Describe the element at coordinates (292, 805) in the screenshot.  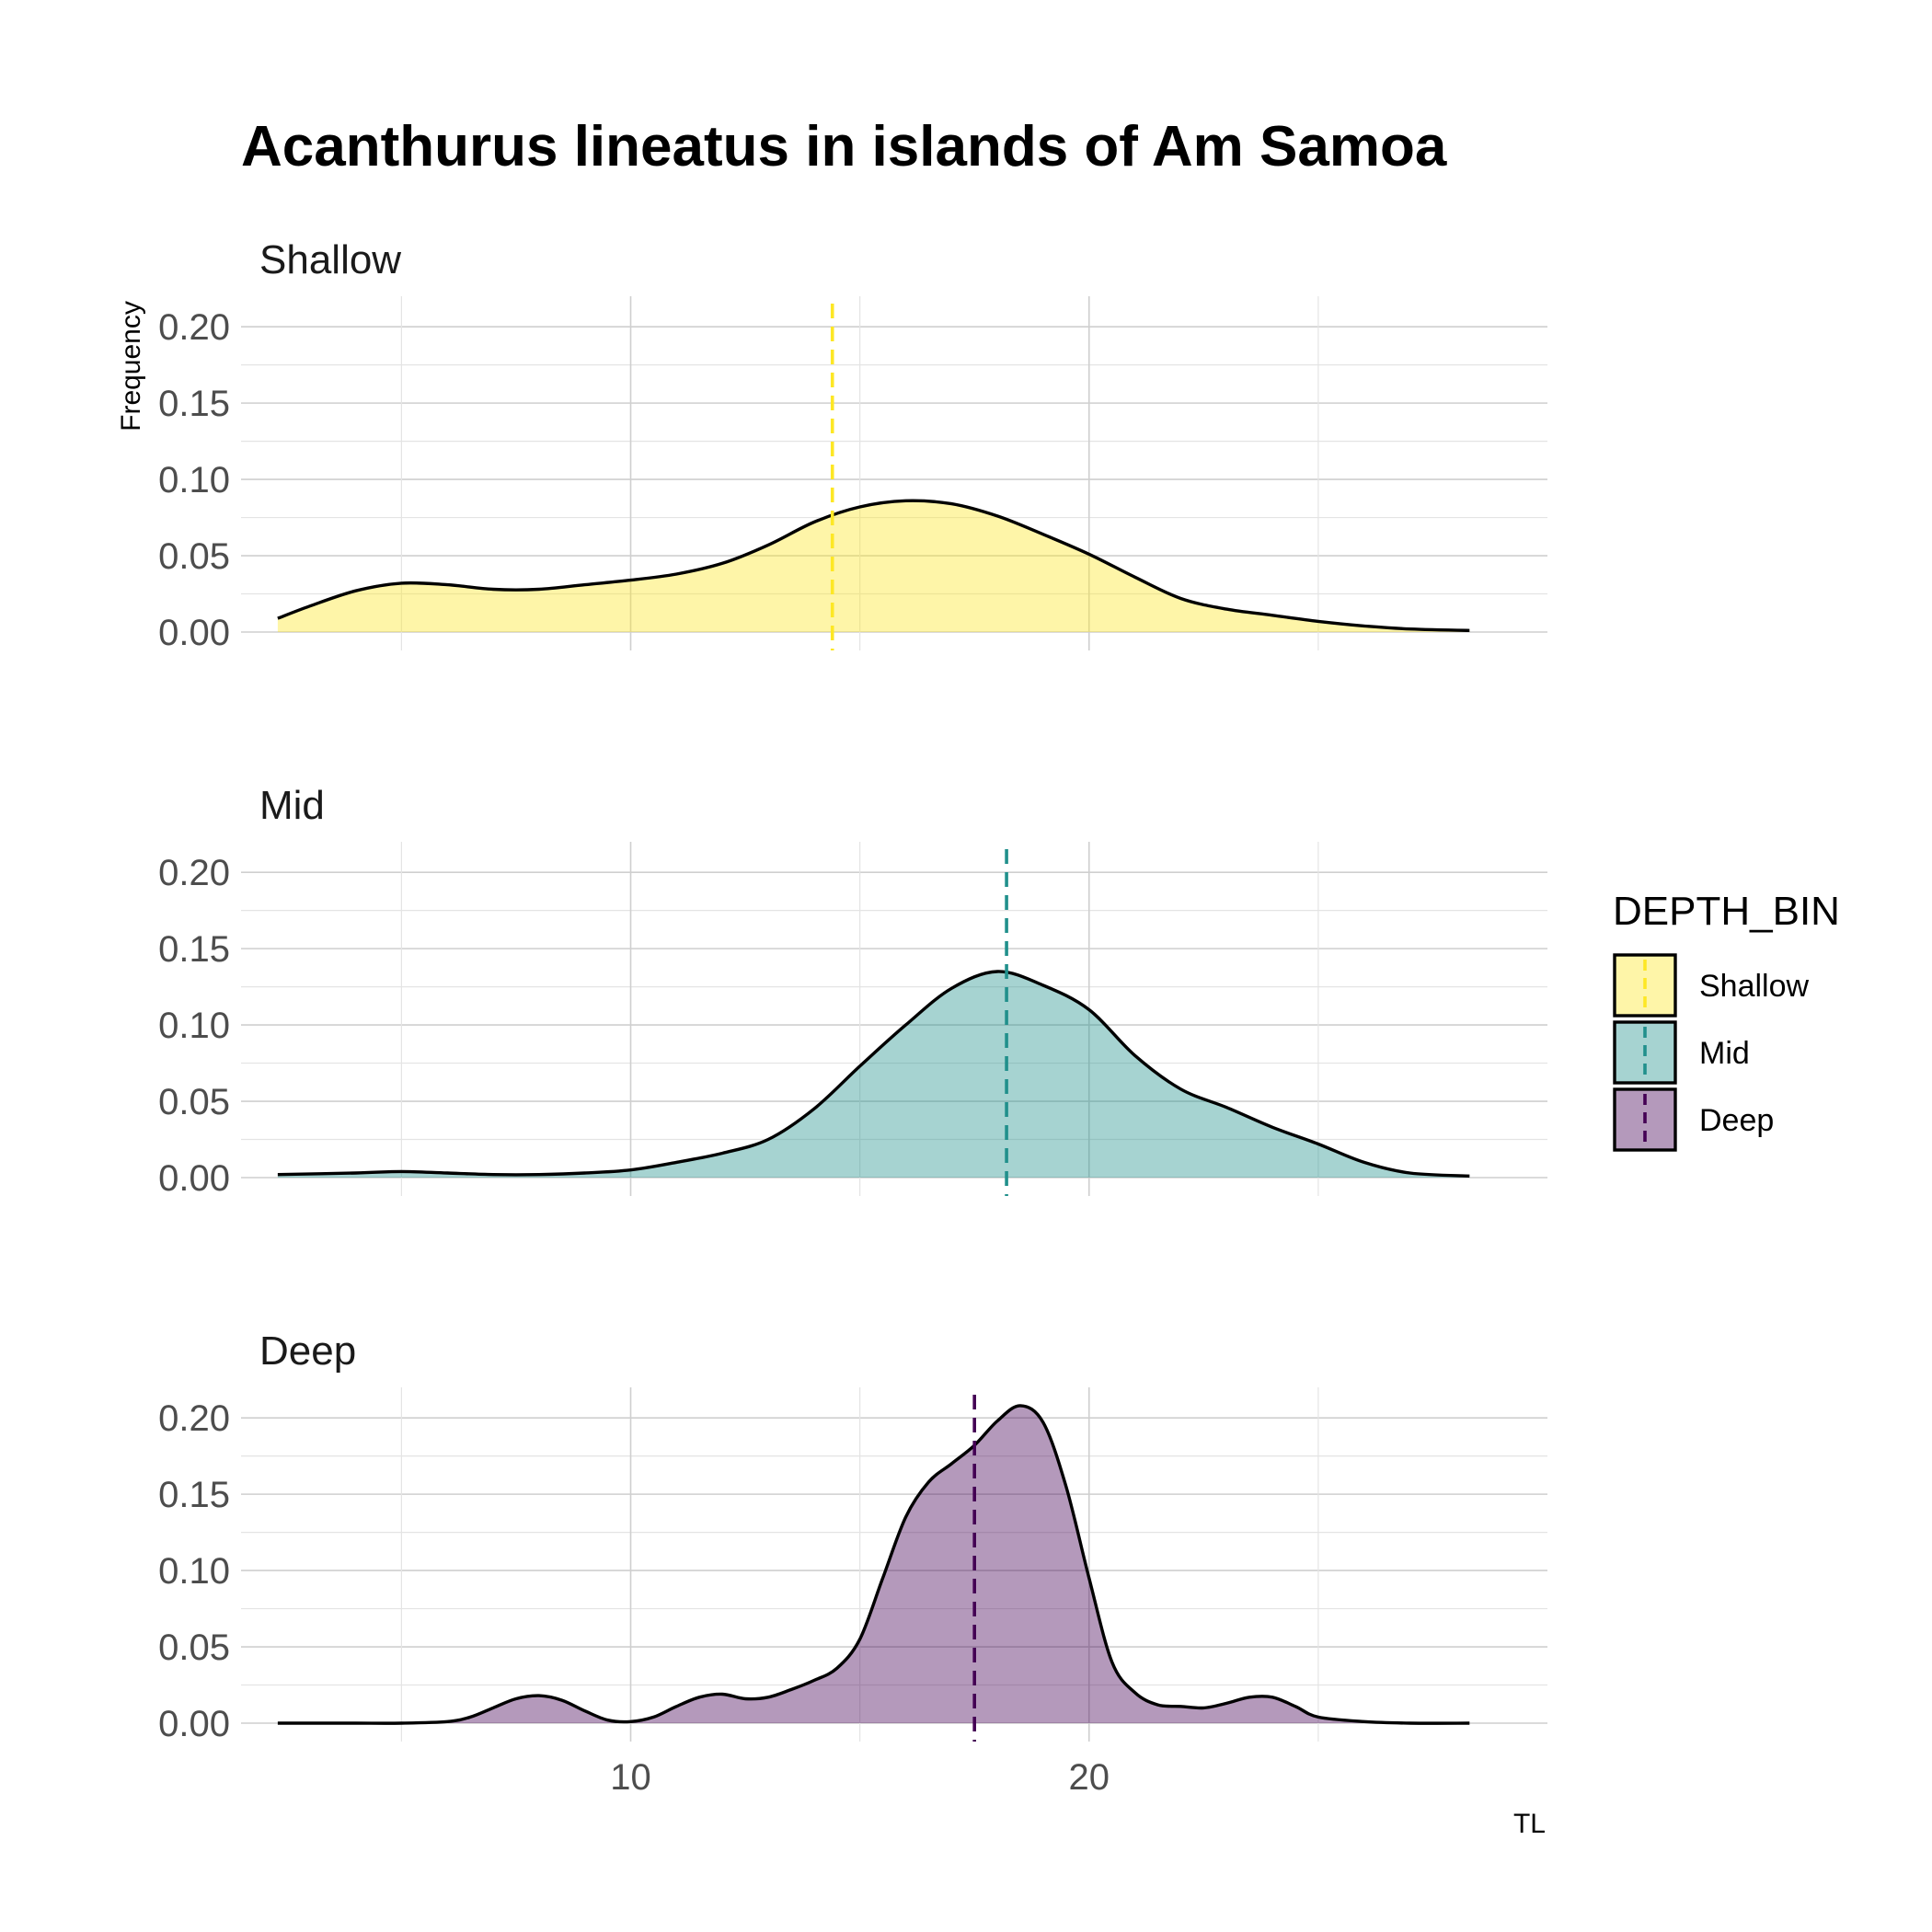
I see `strip-label-mid: Mid` at that location.